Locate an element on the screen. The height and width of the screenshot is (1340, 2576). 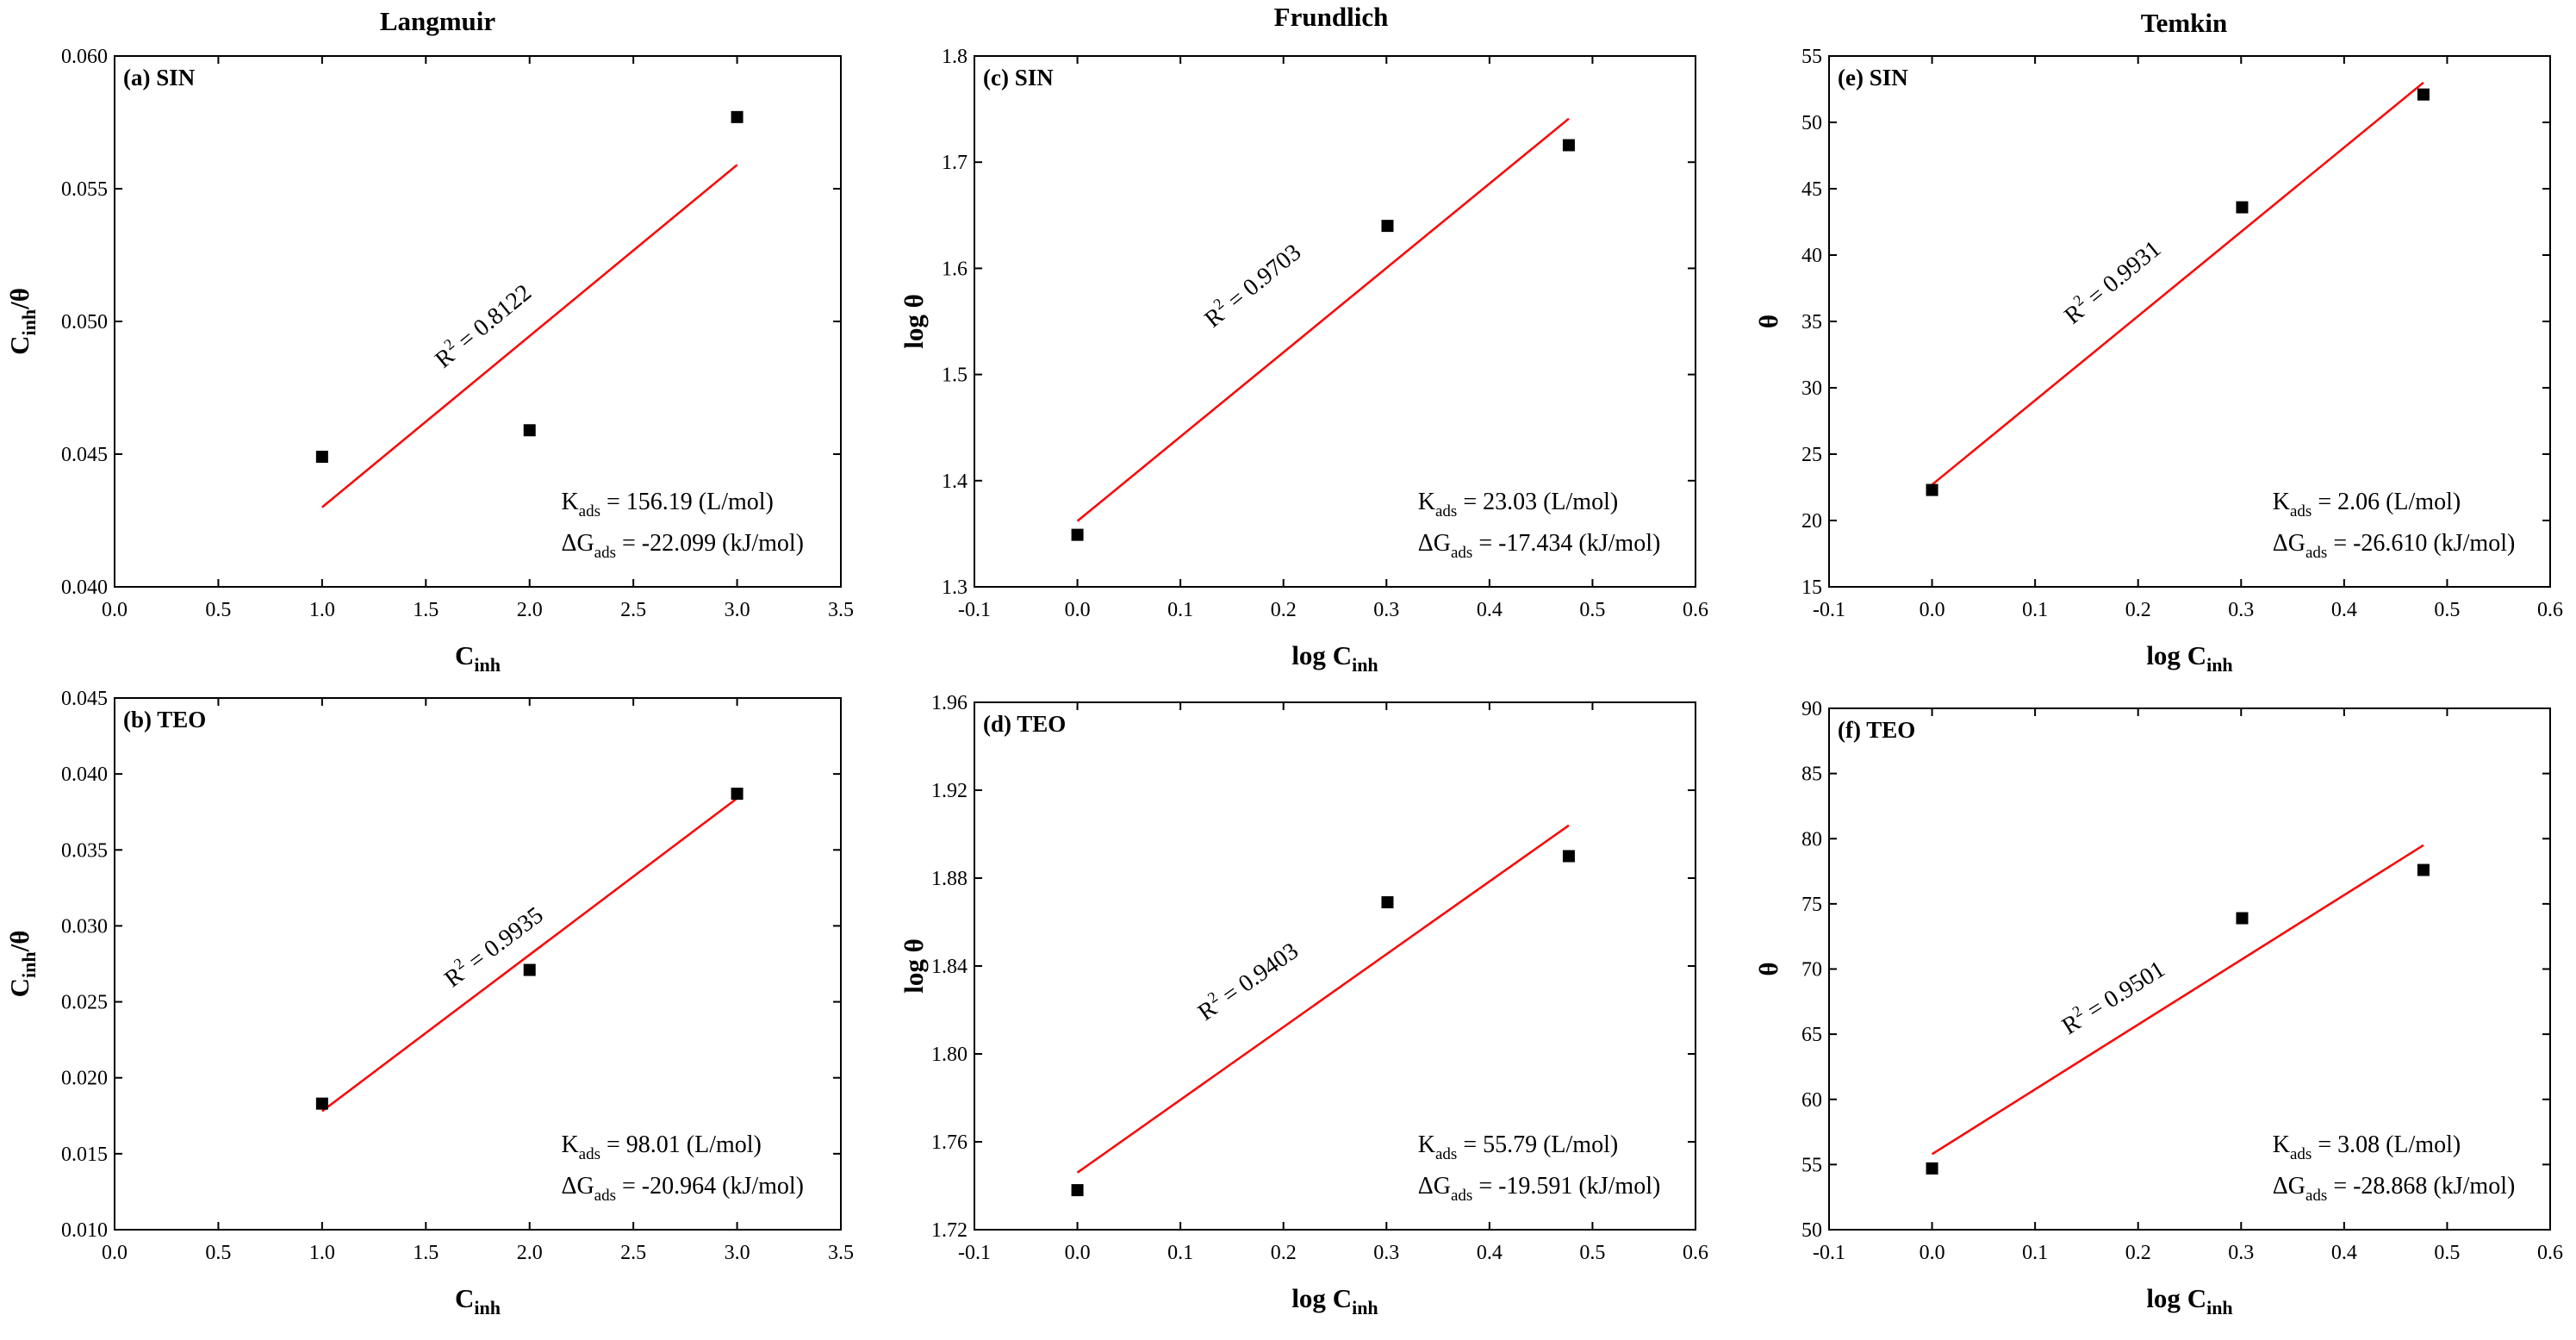
y-tick-label: 0.015 is located at coordinates (85, 1155).